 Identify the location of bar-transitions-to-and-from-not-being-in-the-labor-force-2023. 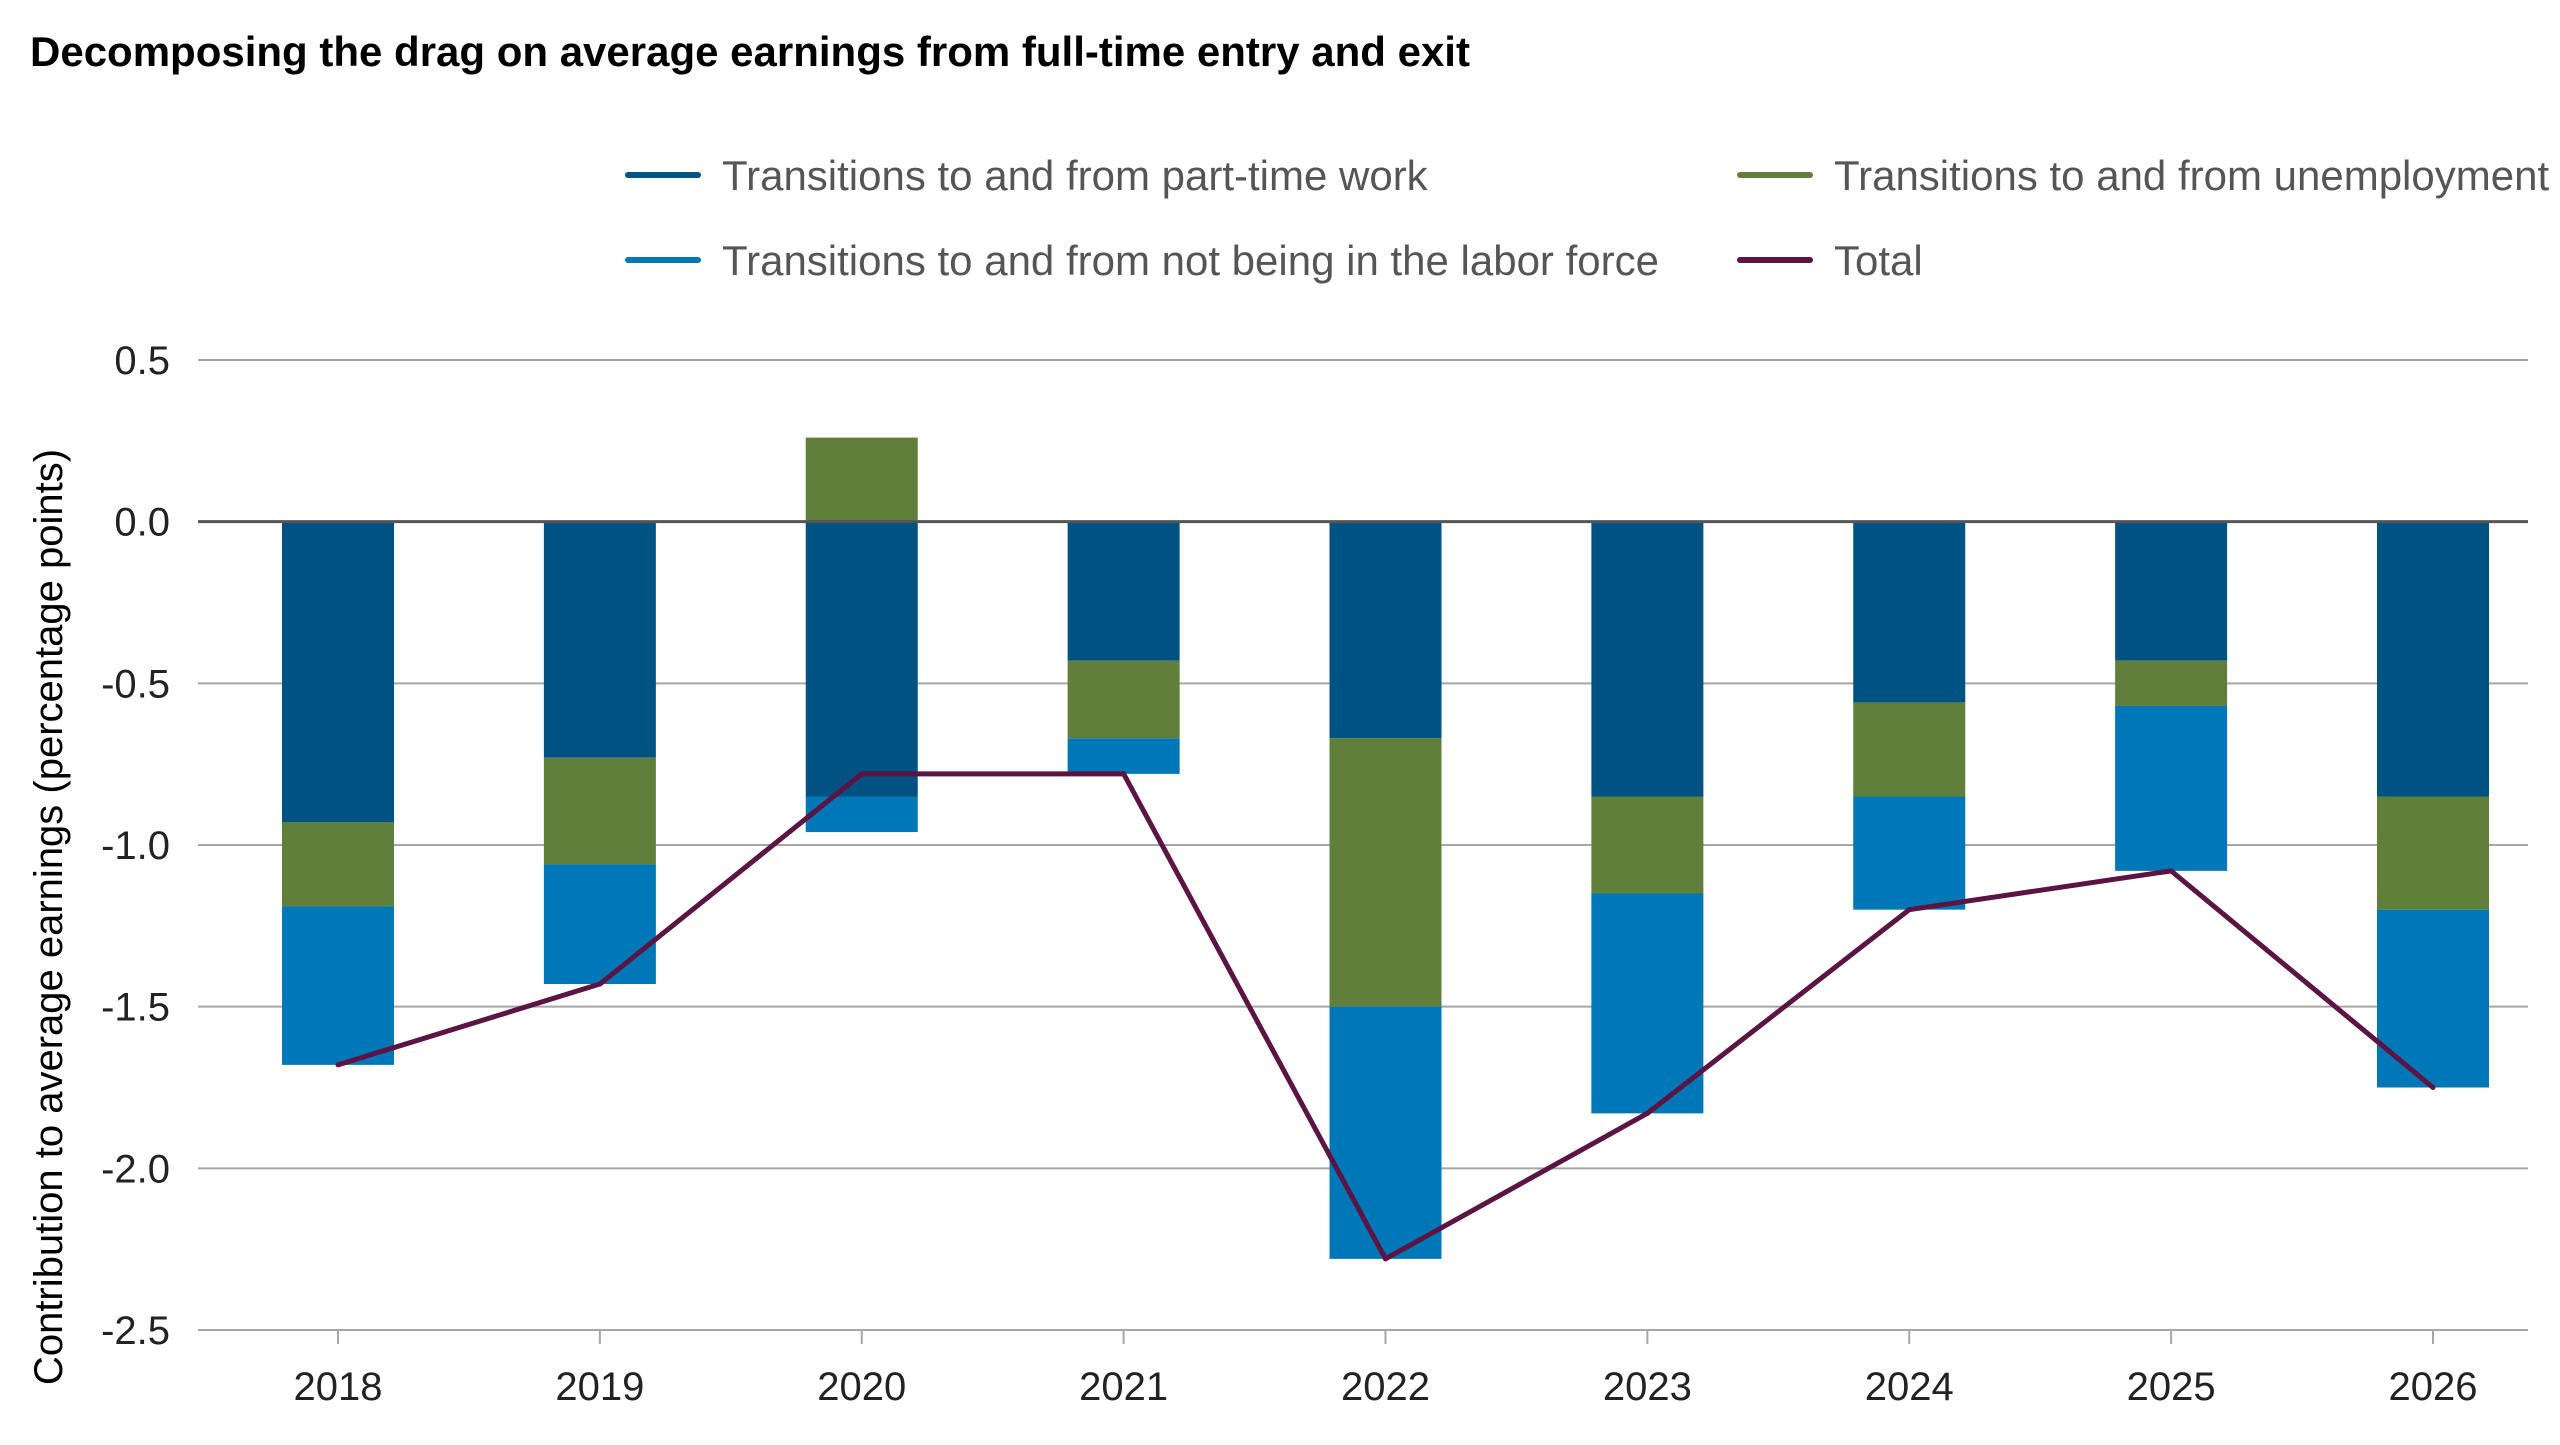
(1647, 1003).